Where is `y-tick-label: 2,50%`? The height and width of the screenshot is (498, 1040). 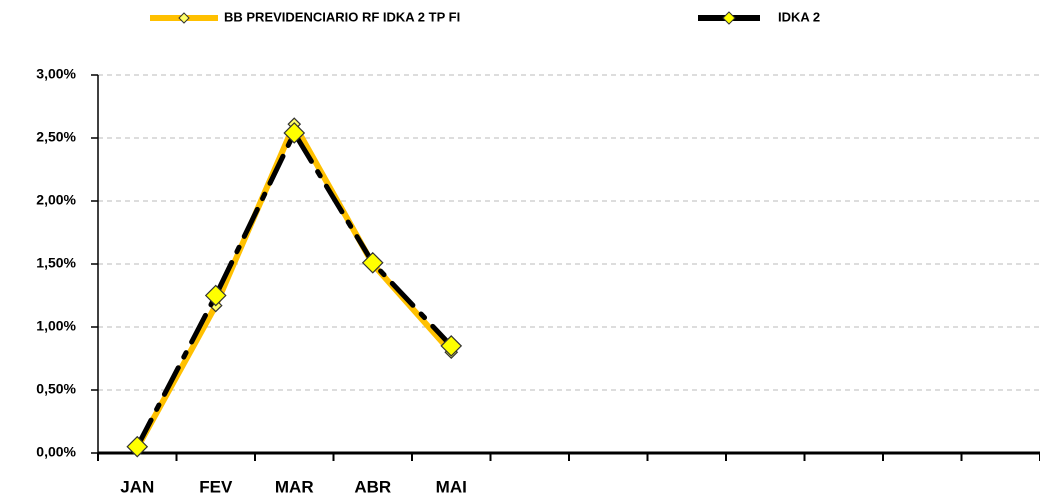
y-tick-label: 2,50% is located at coordinates (56, 137).